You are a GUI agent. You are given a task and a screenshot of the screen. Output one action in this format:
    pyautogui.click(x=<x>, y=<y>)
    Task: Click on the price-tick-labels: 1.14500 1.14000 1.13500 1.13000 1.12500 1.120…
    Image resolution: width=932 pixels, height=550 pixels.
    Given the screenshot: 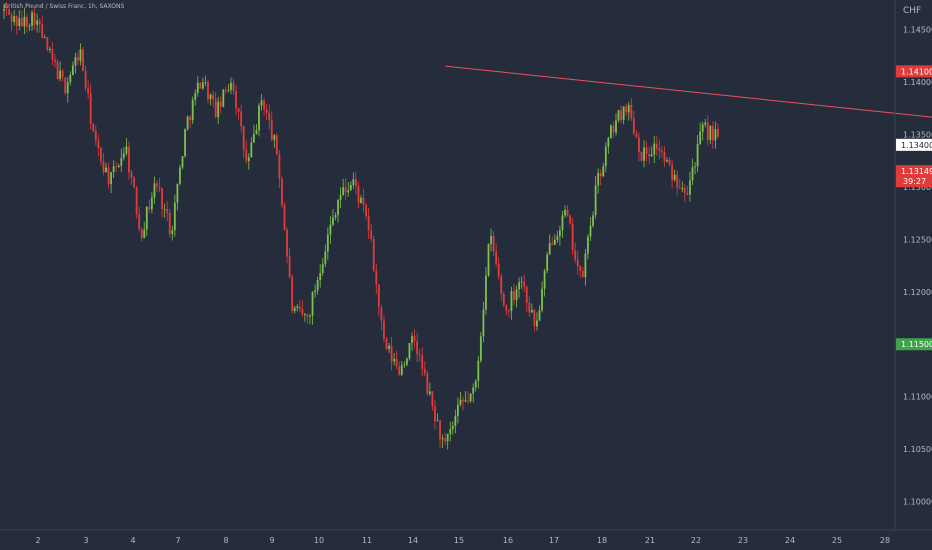 What is the action you would take?
    pyautogui.click(x=917, y=265)
    